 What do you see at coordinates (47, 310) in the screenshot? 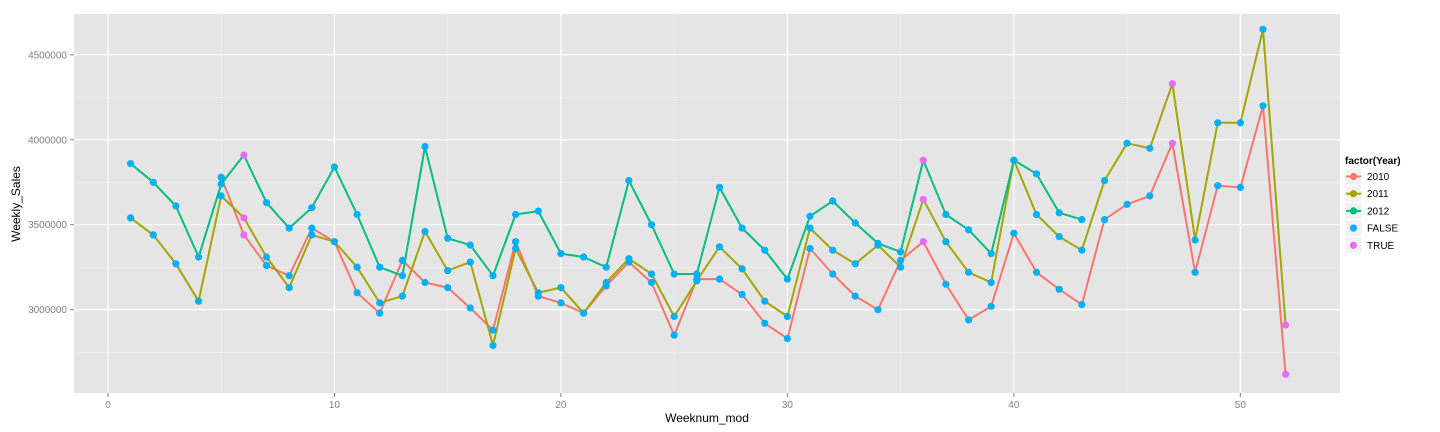
I see `y-tick-label: 3000000` at bounding box center [47, 310].